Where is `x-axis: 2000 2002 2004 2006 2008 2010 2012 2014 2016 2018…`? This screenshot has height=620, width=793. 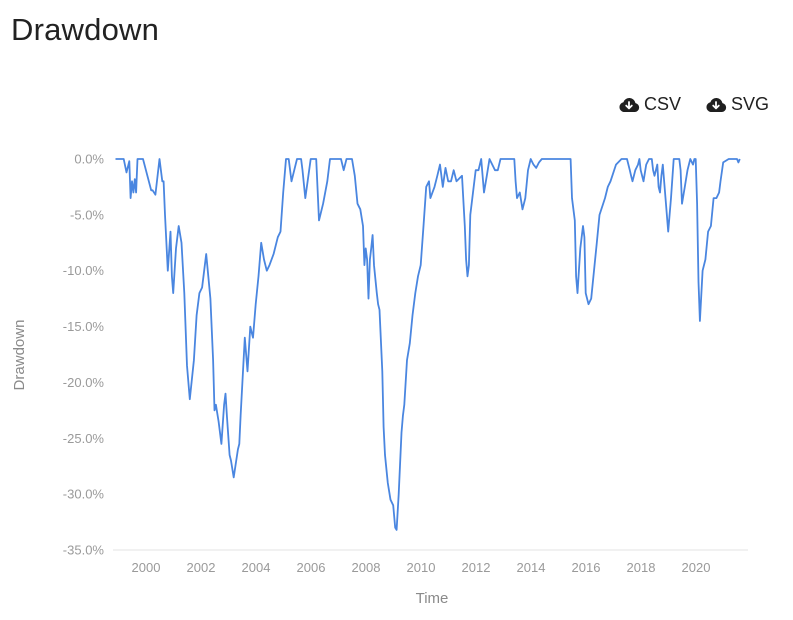
x-axis: 2000 2002 2004 2006 2008 2010 2012 2014 2016 2018… is located at coordinates (421, 567).